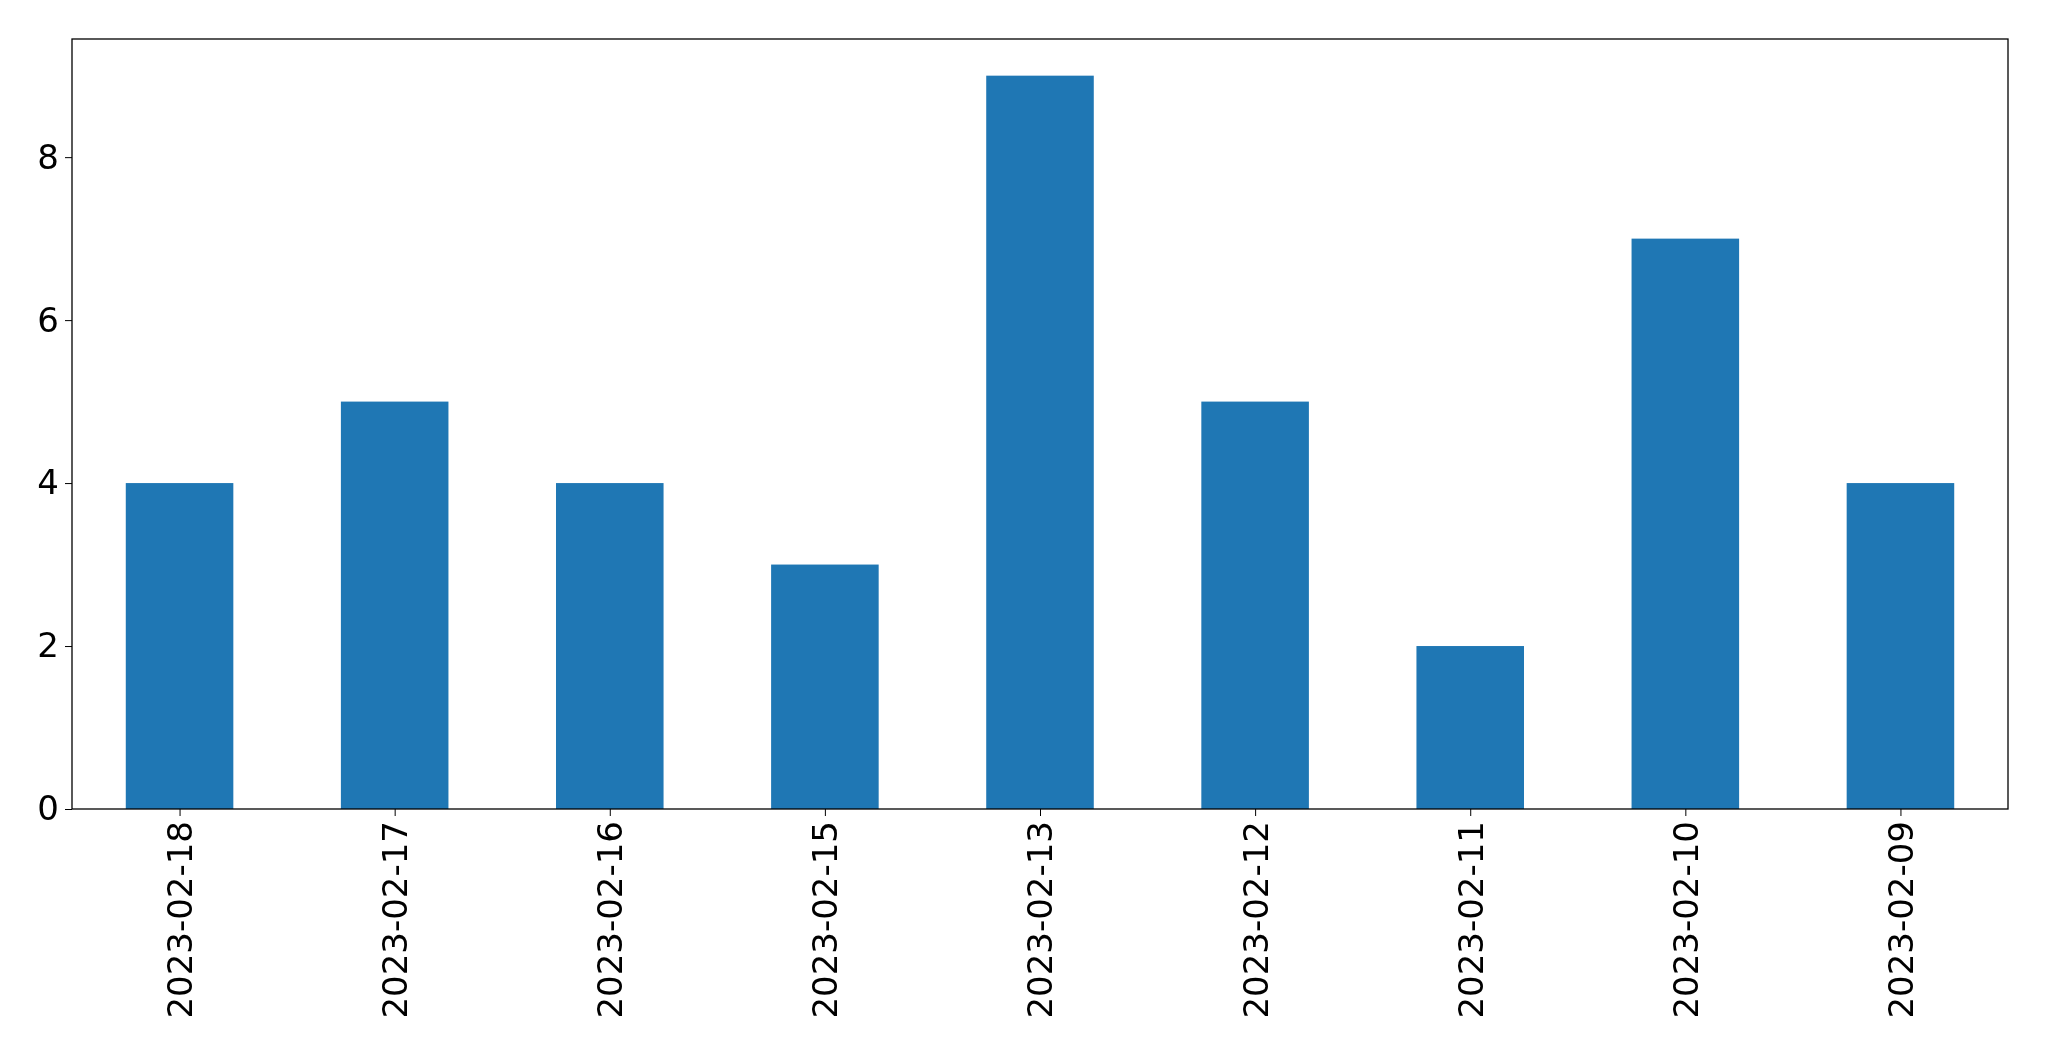  What do you see at coordinates (48, 319) in the screenshot?
I see `y-tick-label: 6` at bounding box center [48, 319].